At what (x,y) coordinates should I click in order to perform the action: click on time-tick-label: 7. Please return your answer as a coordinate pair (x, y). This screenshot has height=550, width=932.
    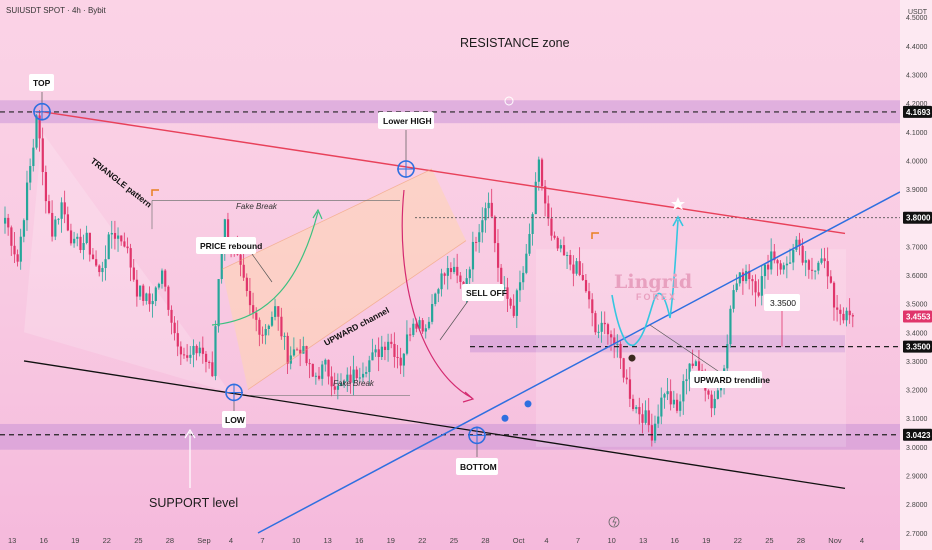
    Looking at the image, I should click on (578, 540).